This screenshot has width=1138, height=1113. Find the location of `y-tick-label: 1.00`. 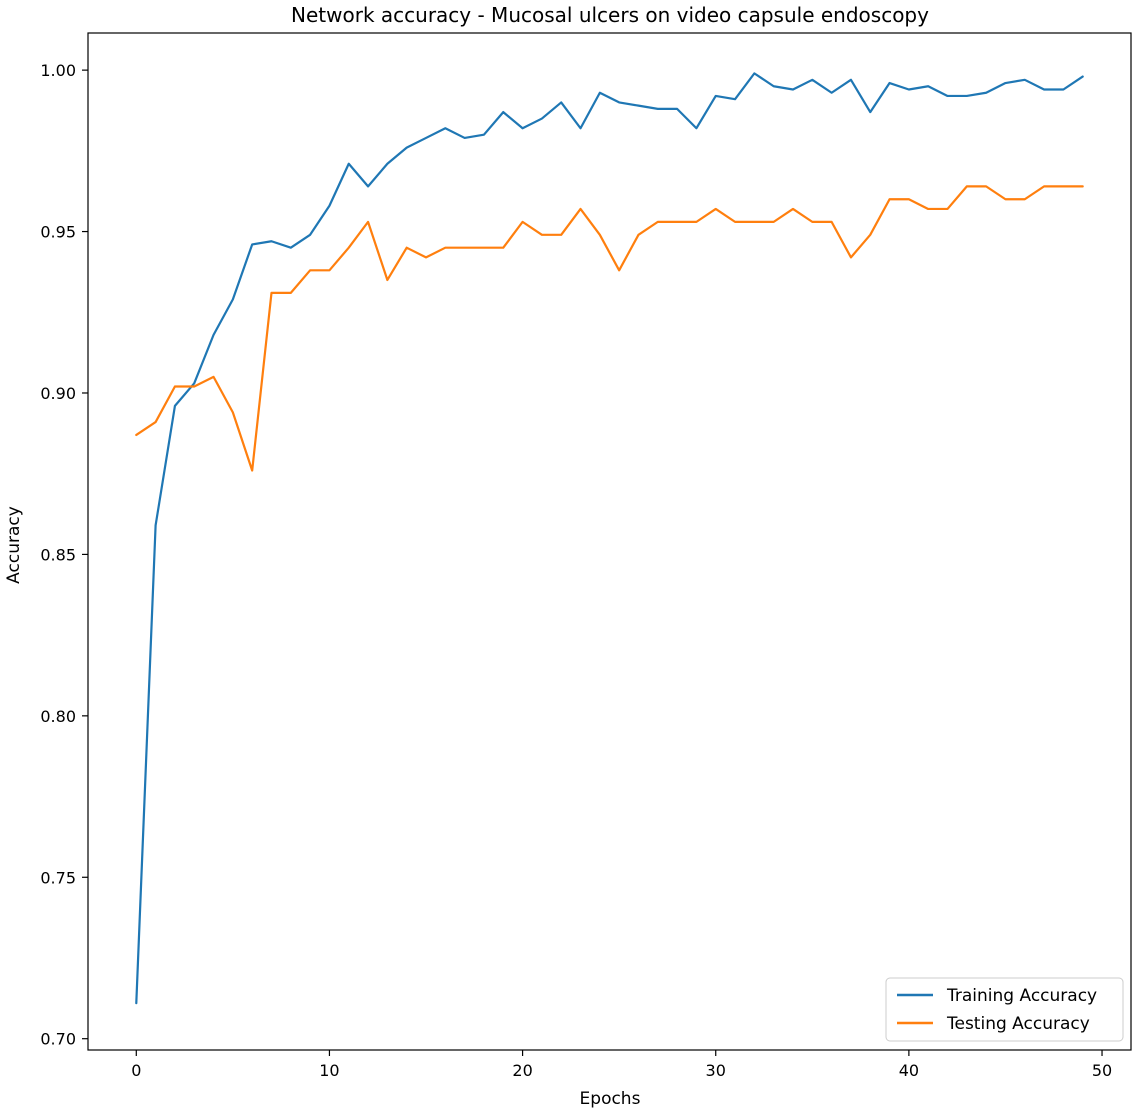

y-tick-label: 1.00 is located at coordinates (58, 70).